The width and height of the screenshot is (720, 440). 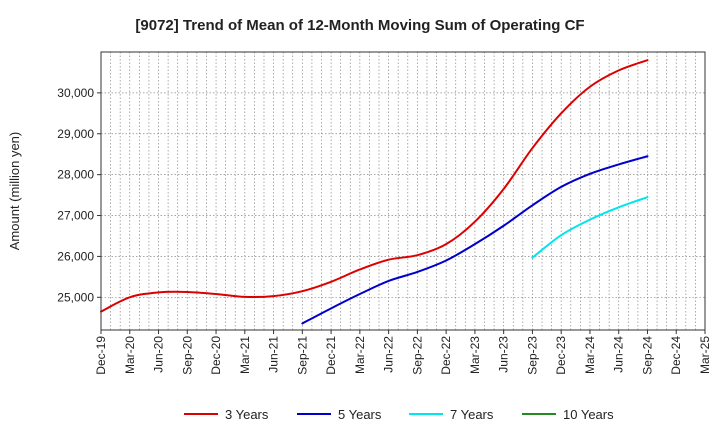 I want to click on y-tick-label: 27,000, so click(x=75, y=216).